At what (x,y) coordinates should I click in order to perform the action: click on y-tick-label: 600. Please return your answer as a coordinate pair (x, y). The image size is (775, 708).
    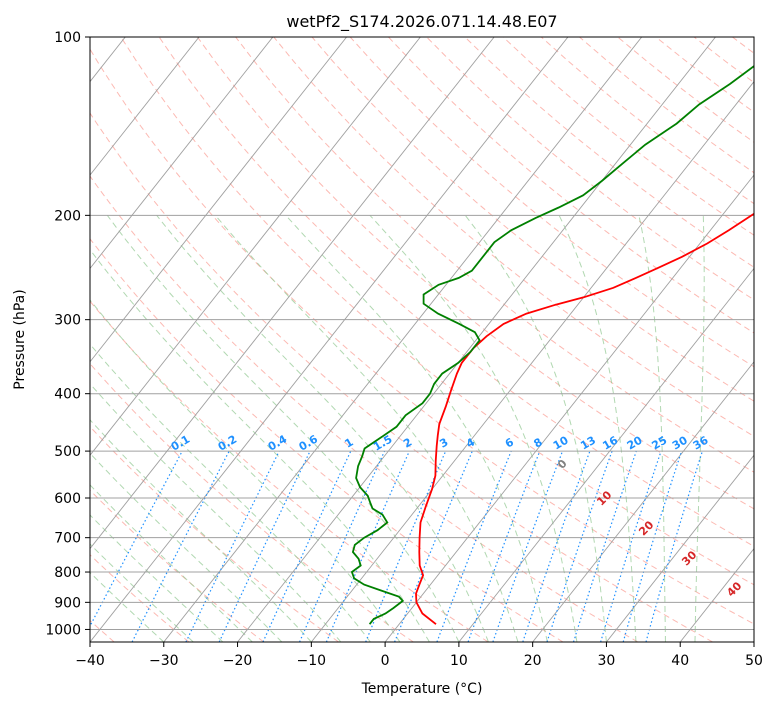
    Looking at the image, I should click on (67, 499).